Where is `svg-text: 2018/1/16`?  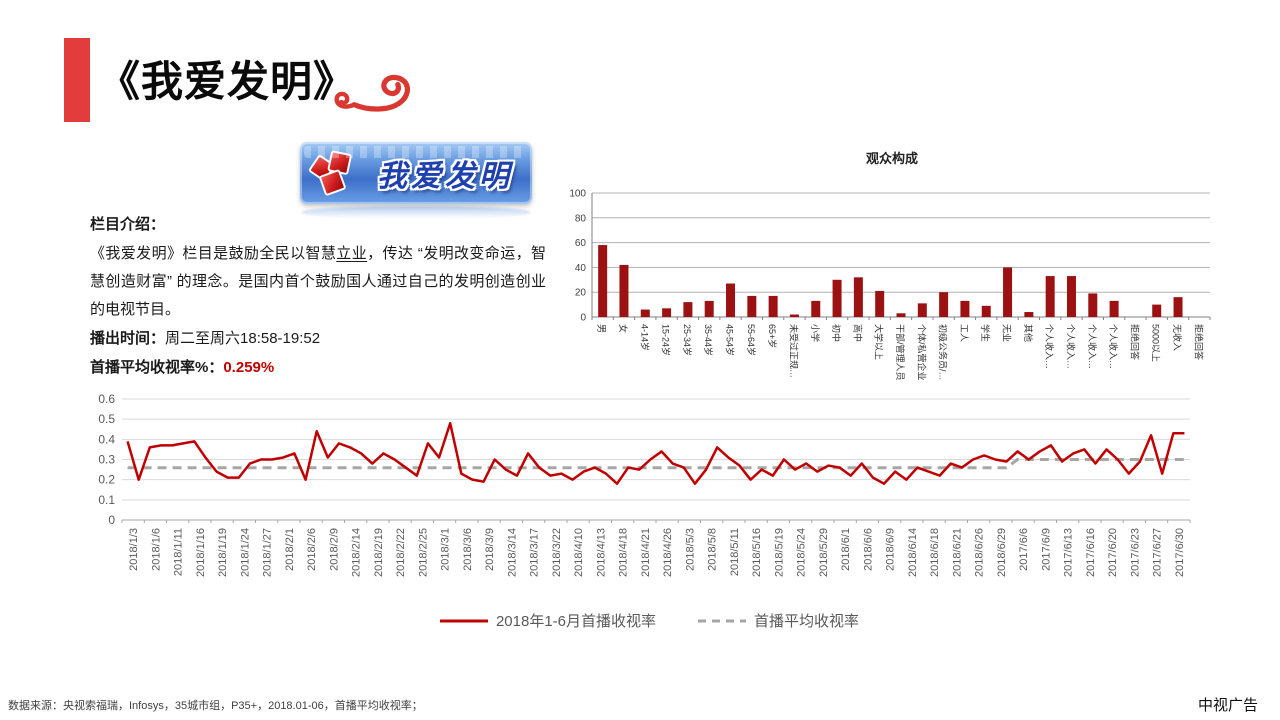
svg-text: 2018/1/16 is located at coordinates (201, 552).